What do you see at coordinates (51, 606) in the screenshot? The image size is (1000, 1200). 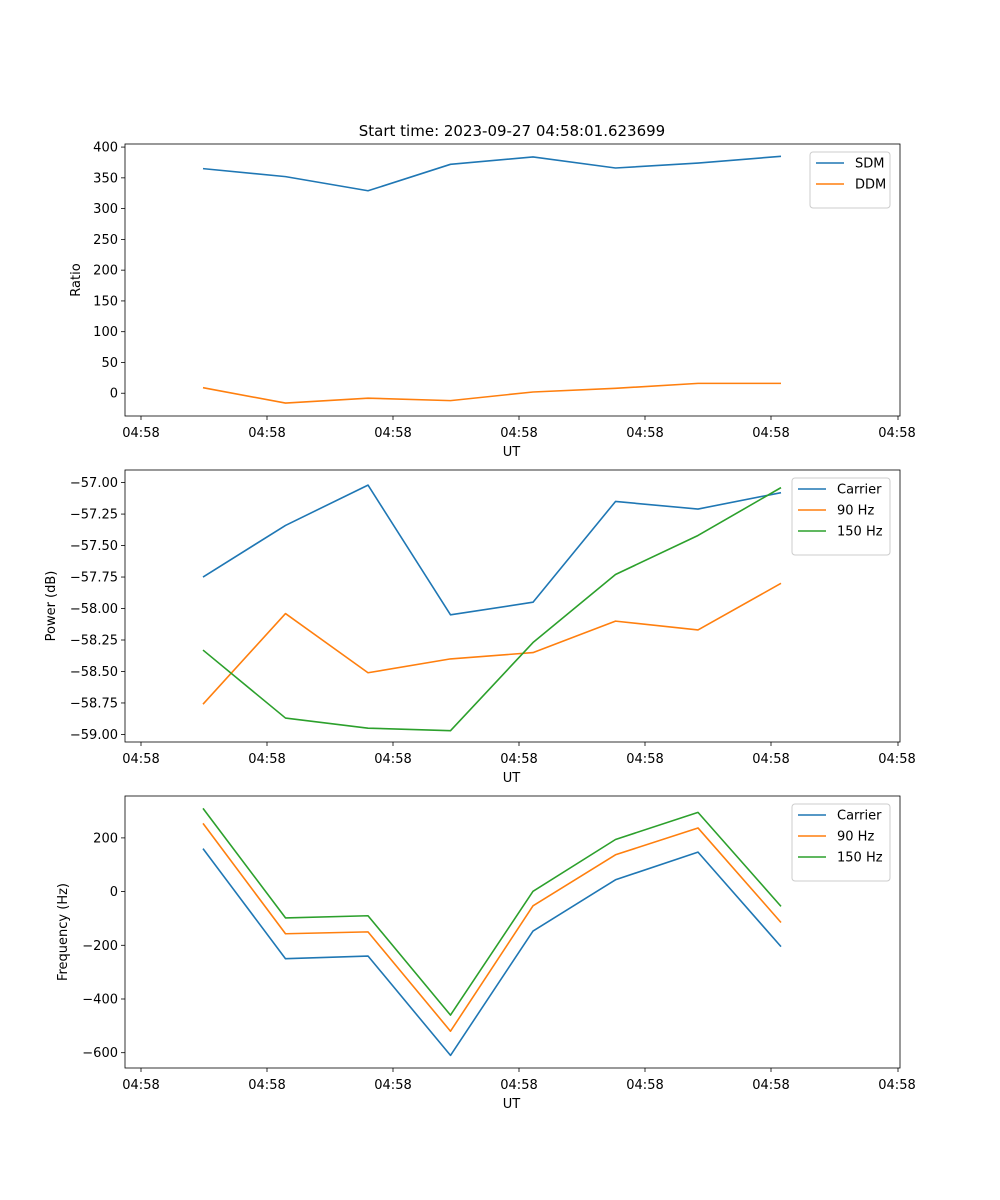 I see `y-axis-label: Power (dB)` at bounding box center [51, 606].